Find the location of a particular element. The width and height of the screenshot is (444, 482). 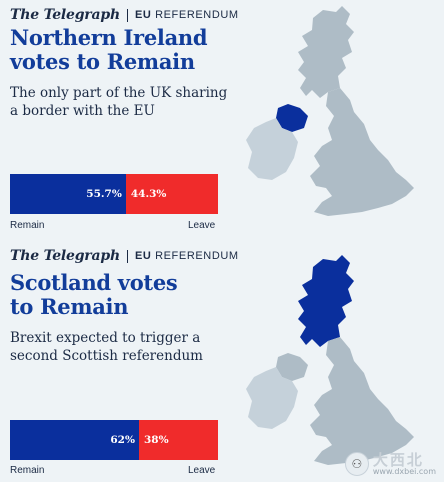

watermark: ⚇ 大西北 www.dxbei.com is located at coordinates (390, 463).